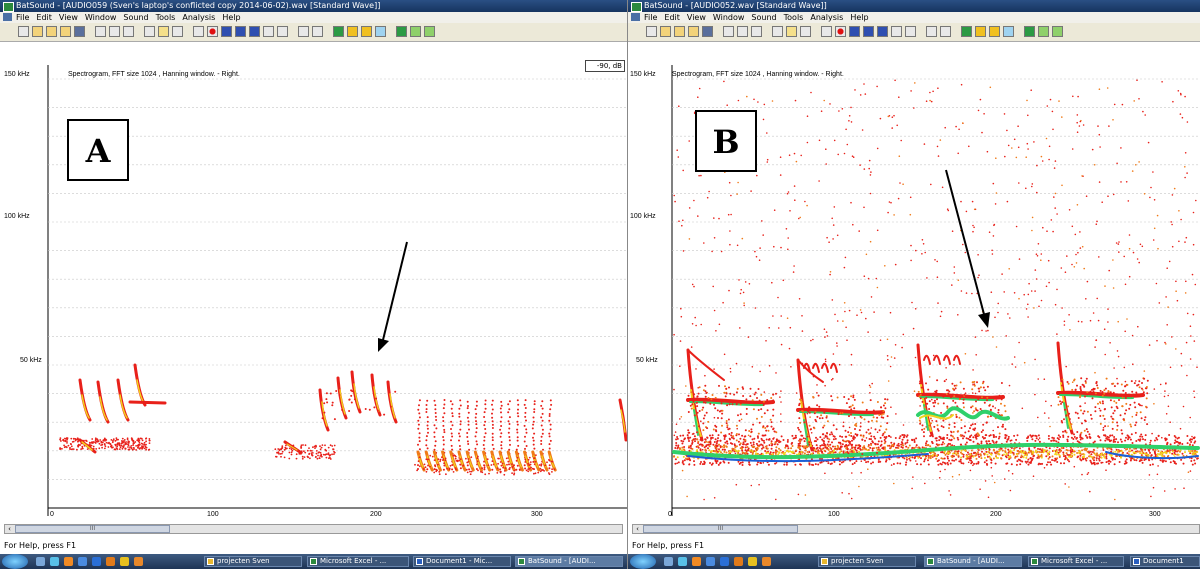  What do you see at coordinates (96, 561) in the screenshot?
I see `ie-icon` at bounding box center [96, 561].